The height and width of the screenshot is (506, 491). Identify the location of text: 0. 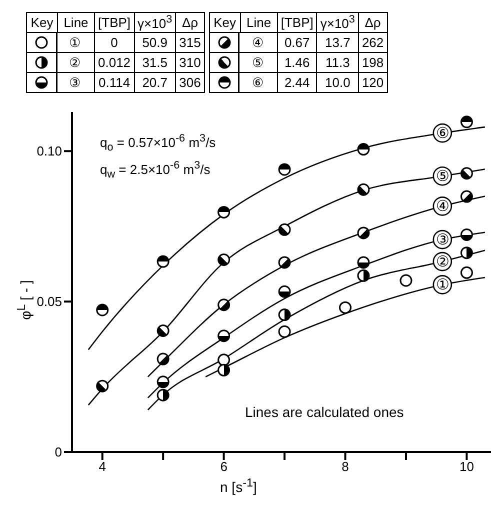
(114, 42).